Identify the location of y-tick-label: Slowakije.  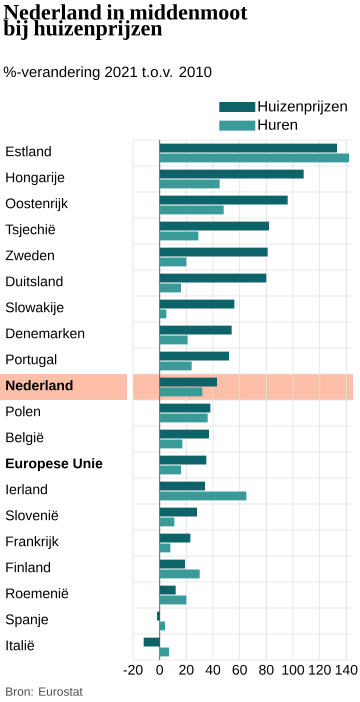
(35, 309).